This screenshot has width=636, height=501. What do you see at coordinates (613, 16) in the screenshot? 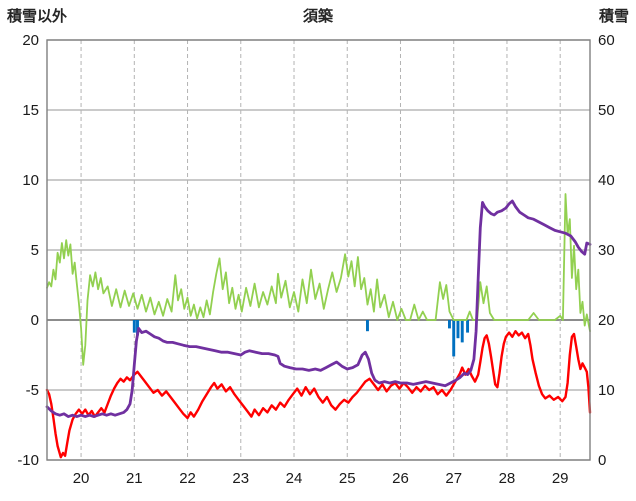
I see `right-axis-title: 積雪` at bounding box center [613, 16].